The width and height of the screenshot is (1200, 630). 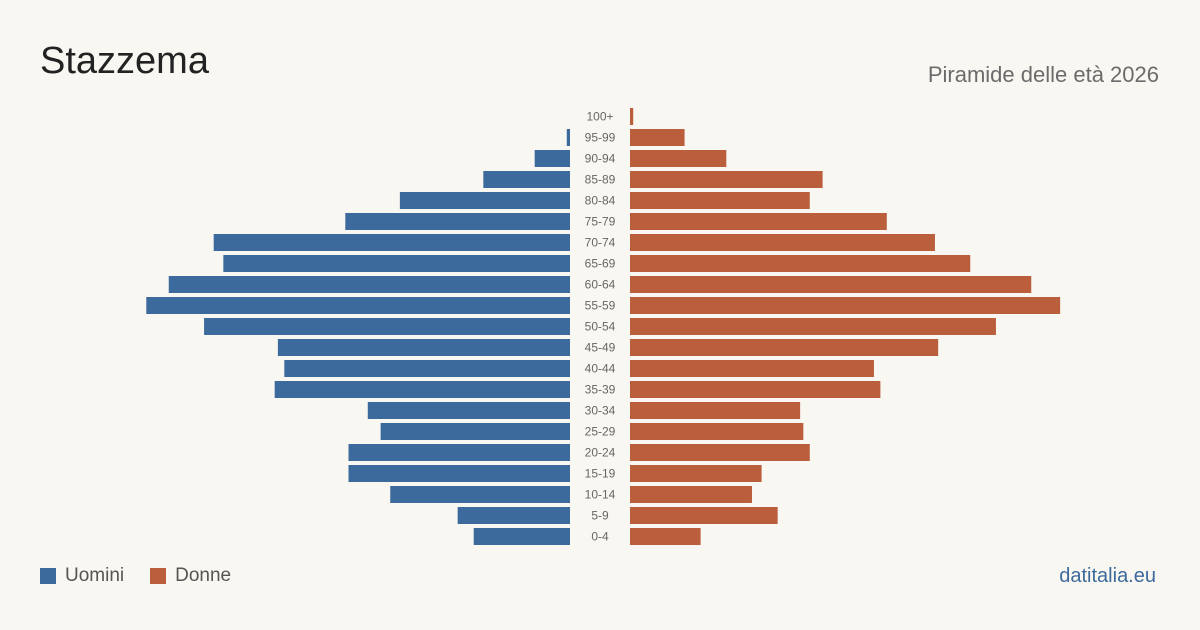 I want to click on age-label-65-69: 65-69, so click(x=600, y=264).